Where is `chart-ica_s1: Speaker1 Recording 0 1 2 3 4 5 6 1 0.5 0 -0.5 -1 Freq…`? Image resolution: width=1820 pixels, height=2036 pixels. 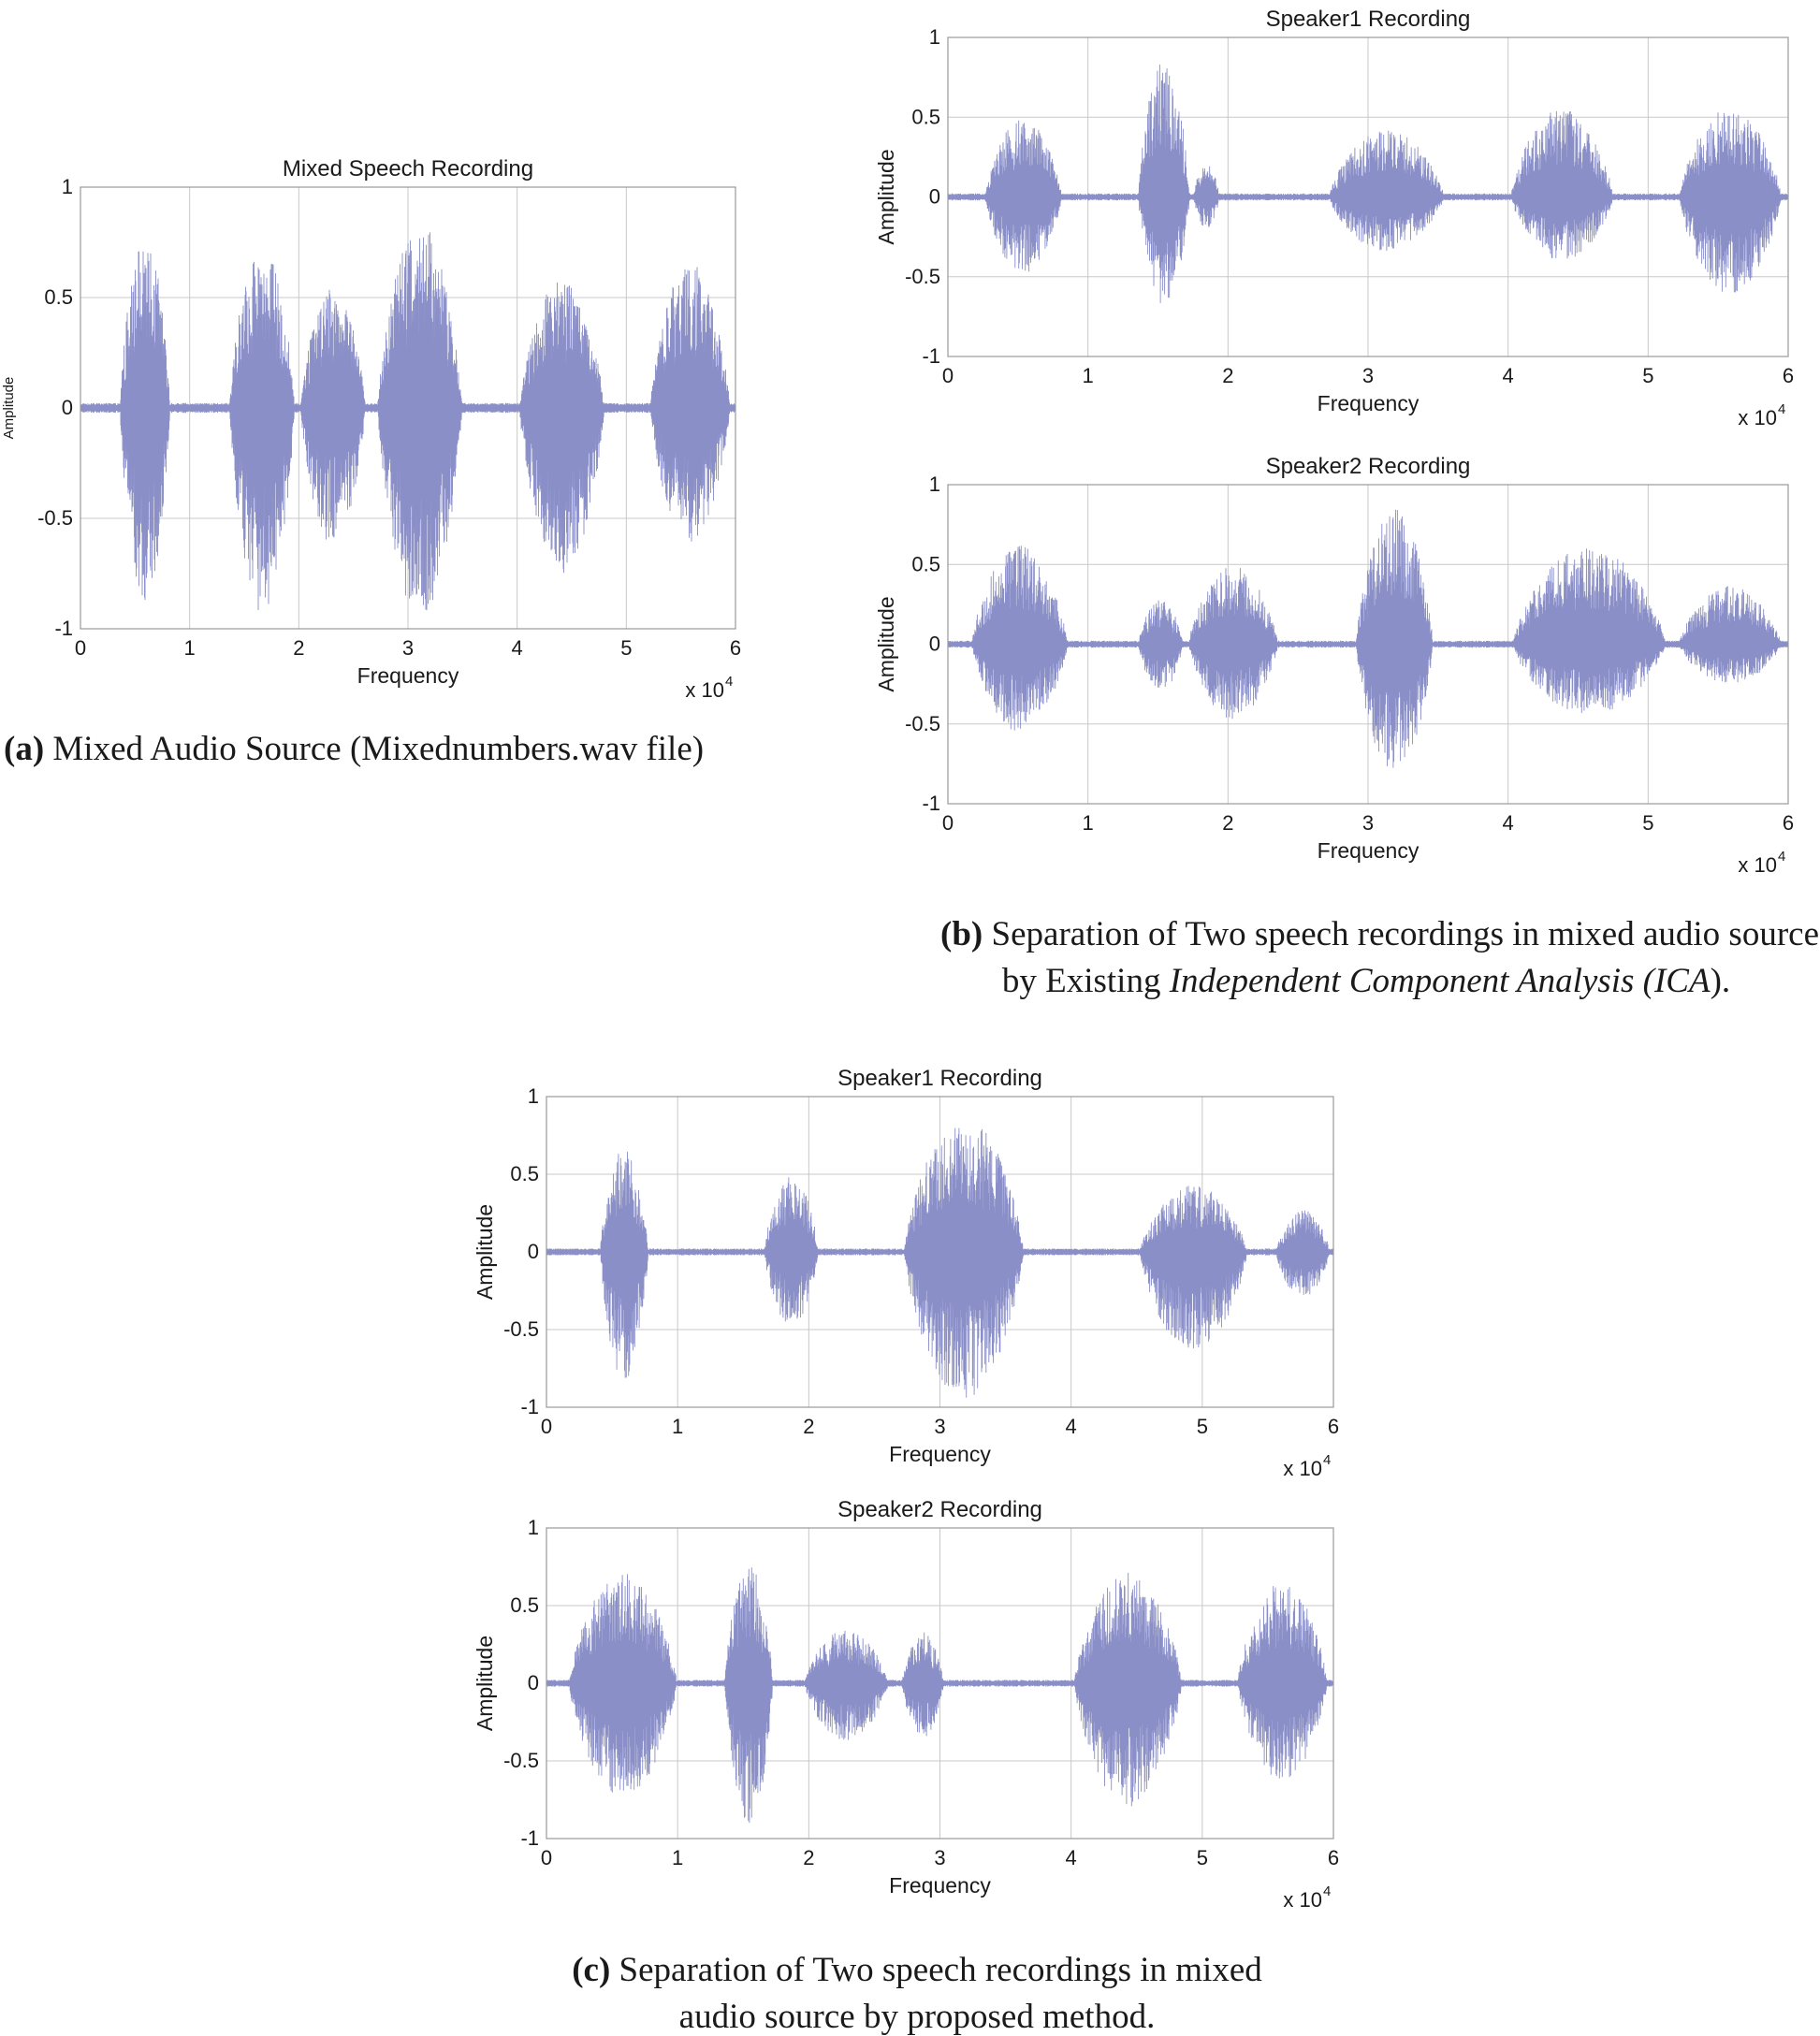
chart-ica_s1: Speaker1 Recording 0 1 2 3 4 5 6 1 0.5 0 -0.5 -1 Freq… is located at coordinates (1334, 218).